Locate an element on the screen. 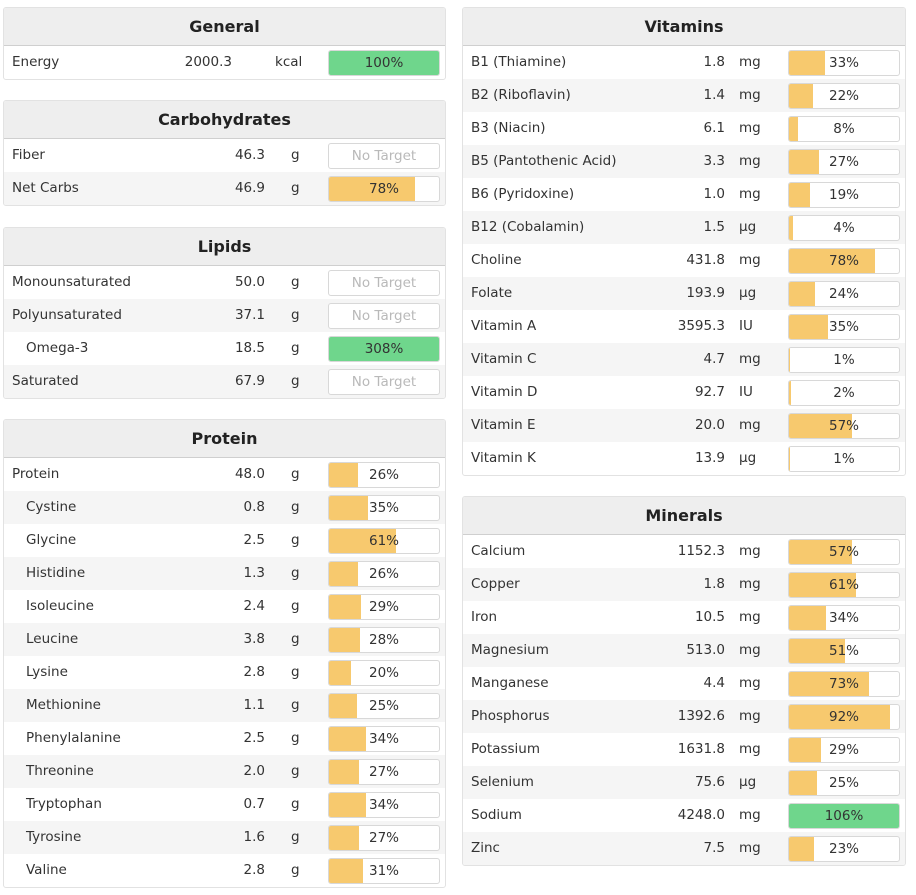 This screenshot has width=916, height=895. target-progress-bar: 34% is located at coordinates (384, 739).